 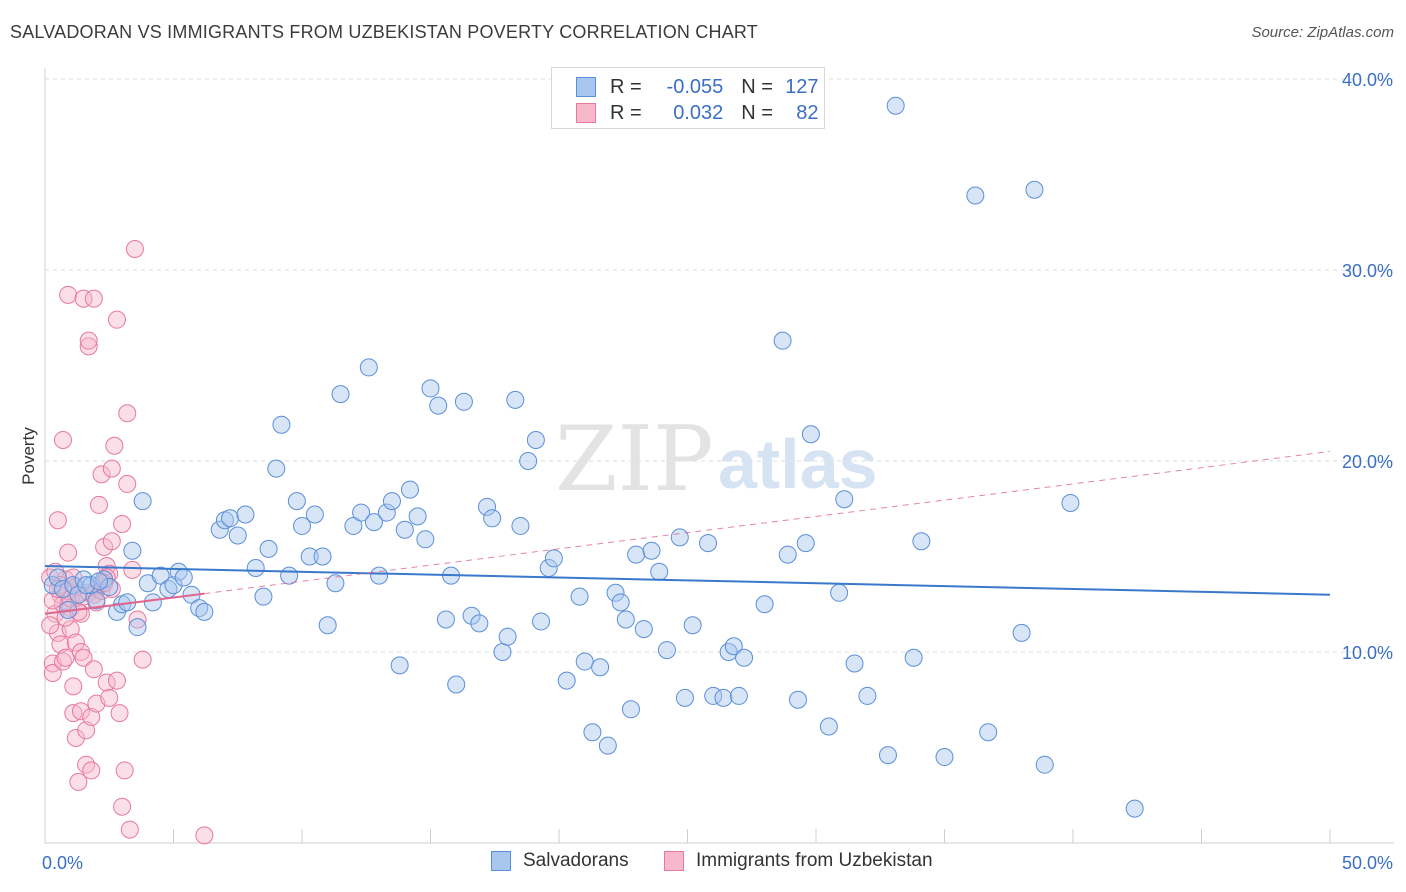 I want to click on pink-trend-line-solid, so click(x=124, y=603).